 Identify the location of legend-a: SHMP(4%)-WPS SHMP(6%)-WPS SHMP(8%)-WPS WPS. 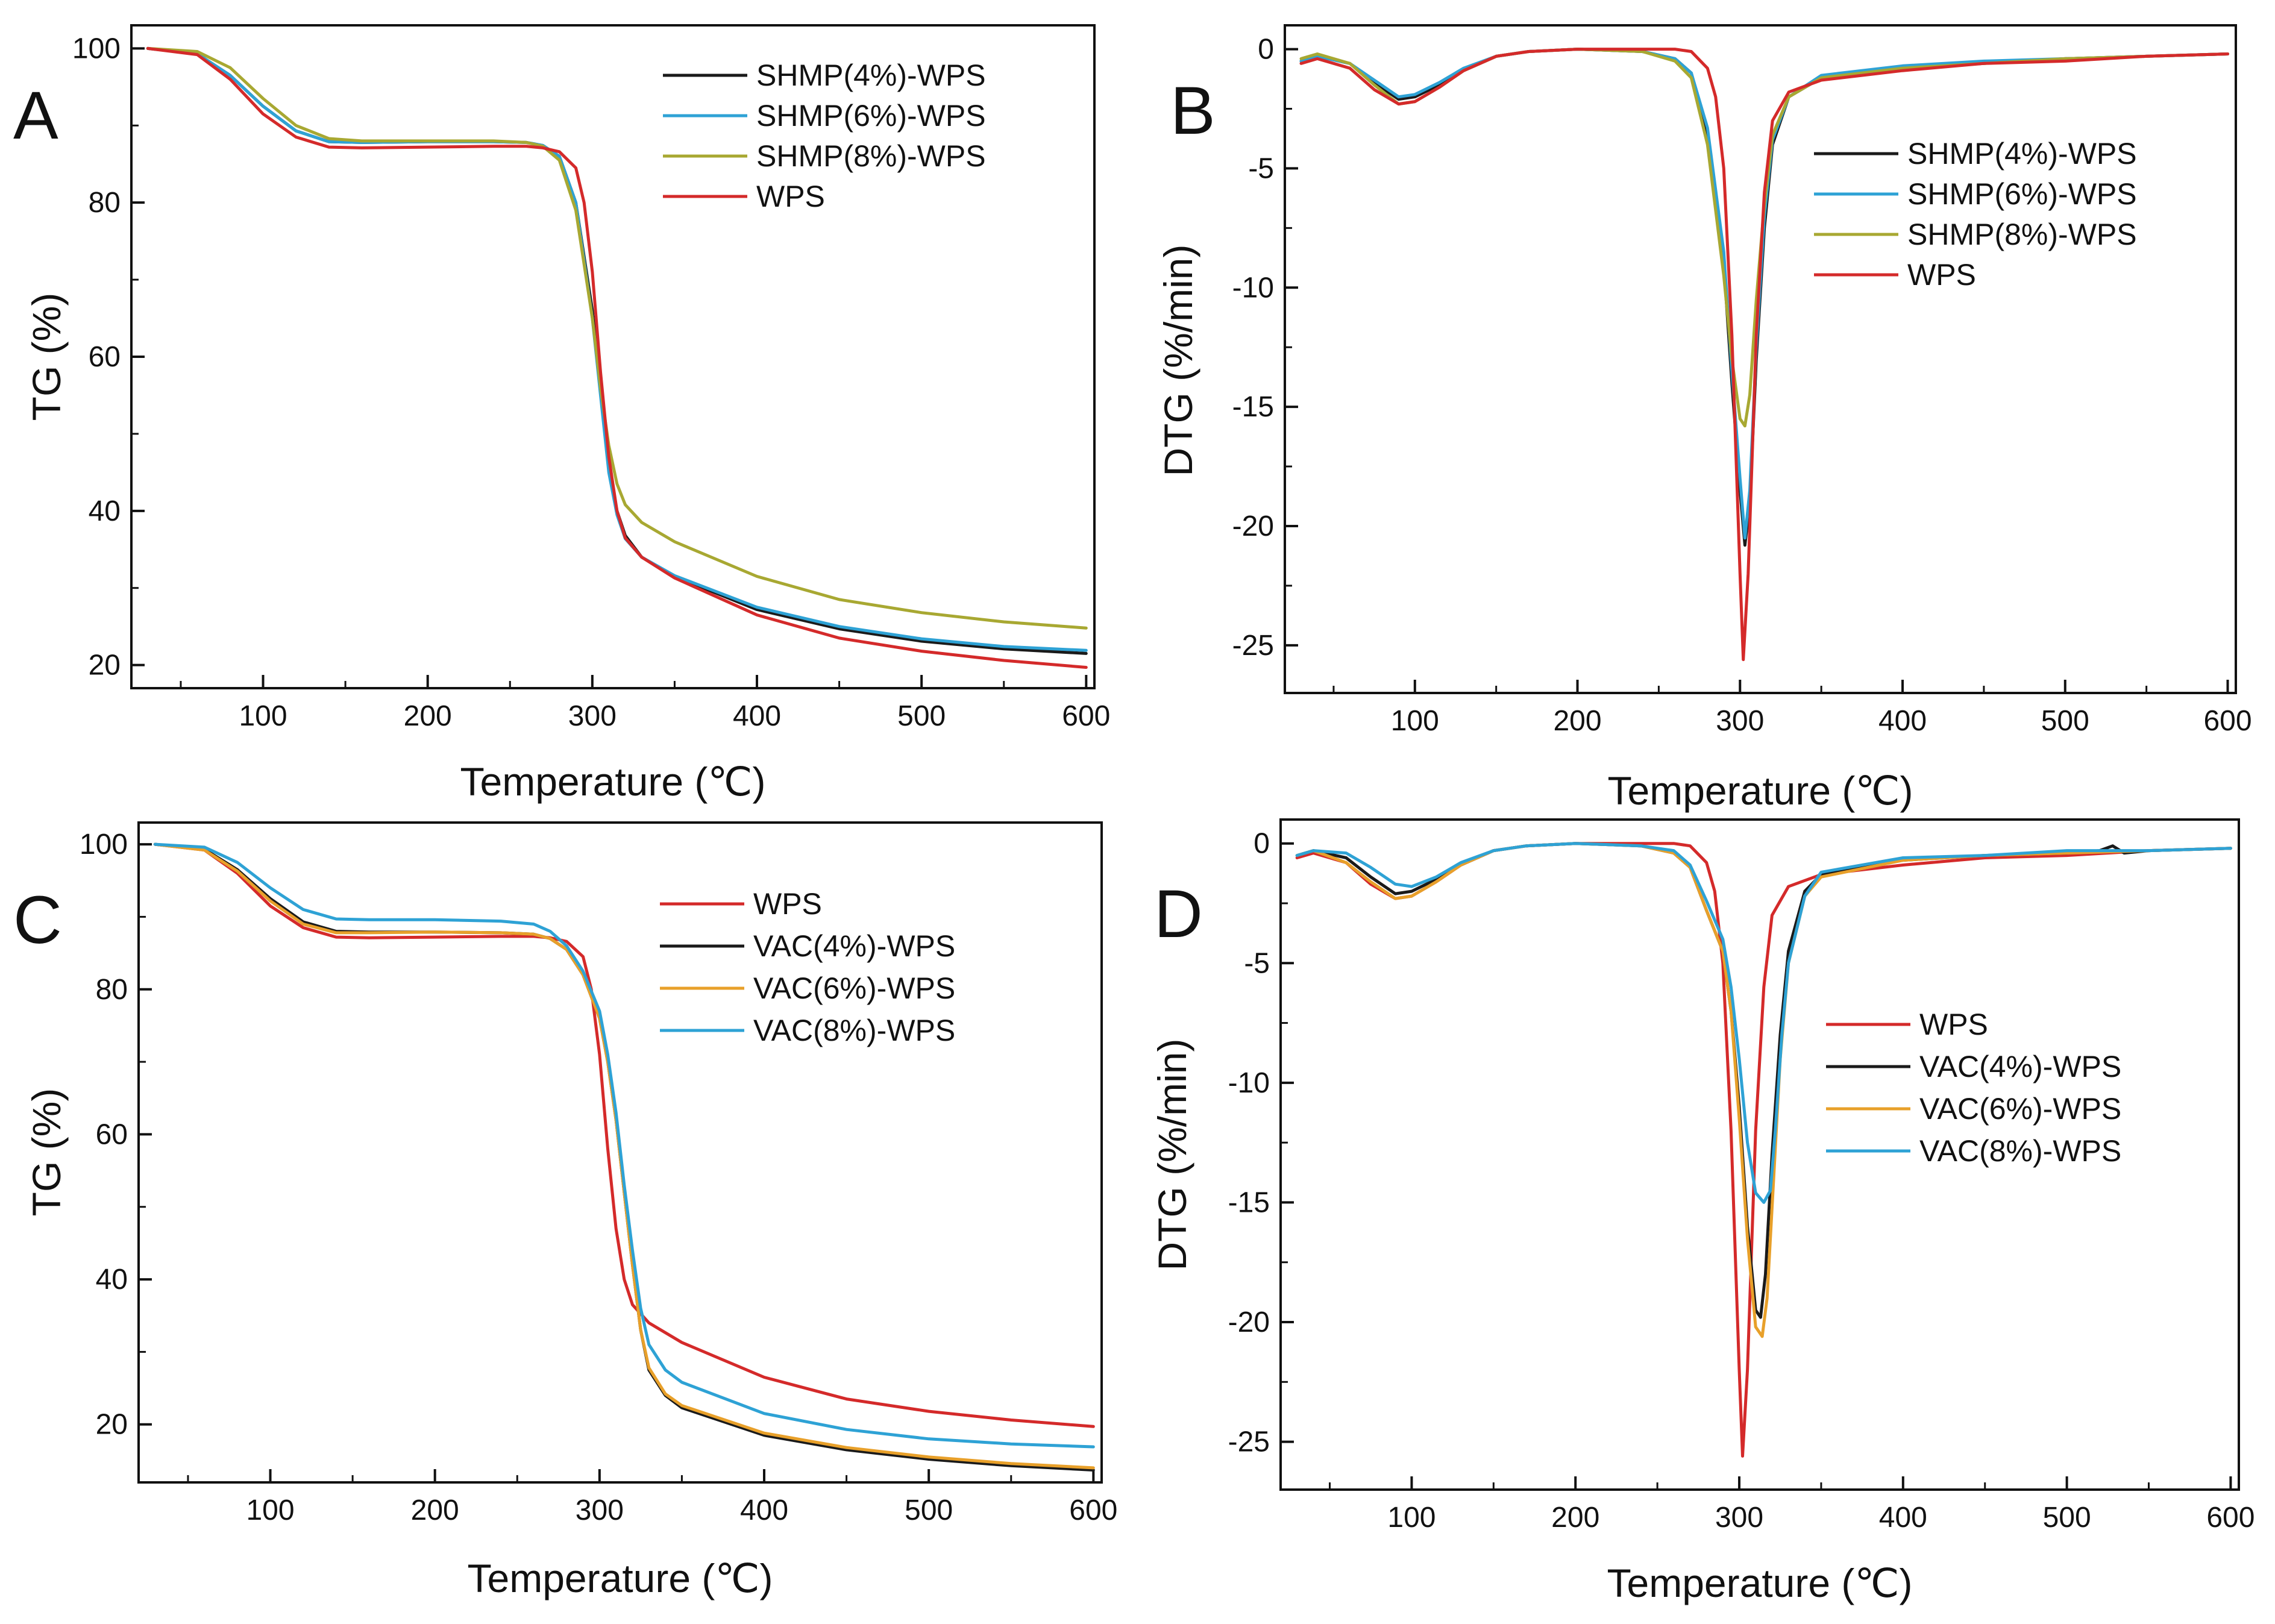
(824, 135).